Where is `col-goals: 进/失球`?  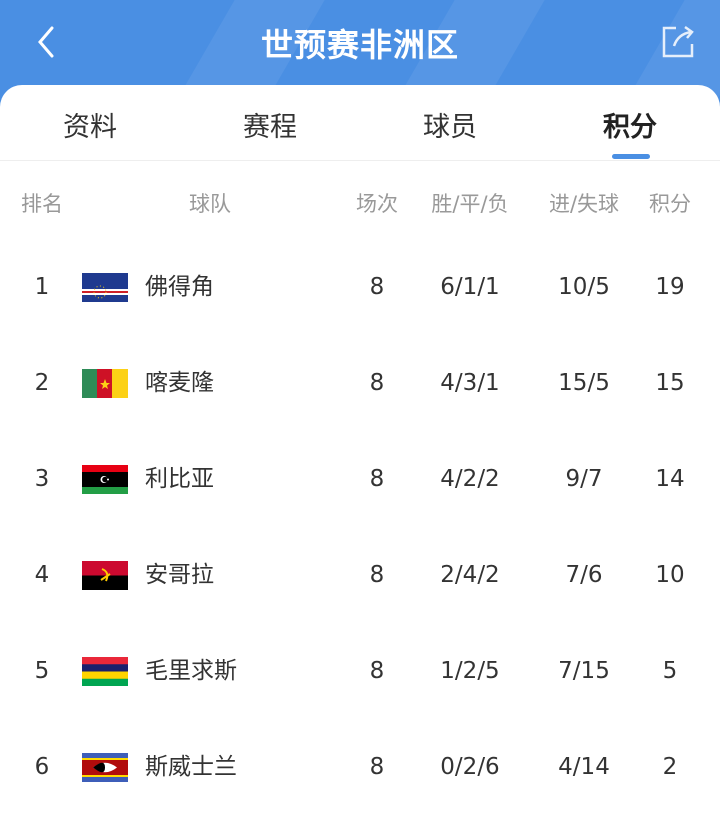 col-goals: 进/失球 is located at coordinates (584, 204).